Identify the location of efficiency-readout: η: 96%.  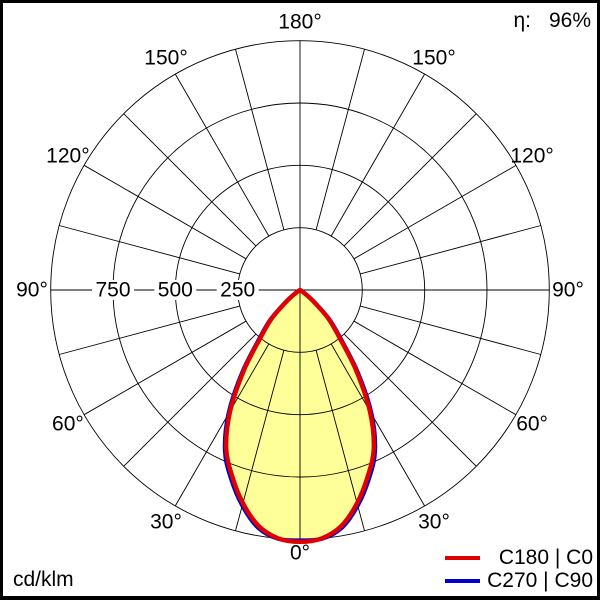
(552, 21).